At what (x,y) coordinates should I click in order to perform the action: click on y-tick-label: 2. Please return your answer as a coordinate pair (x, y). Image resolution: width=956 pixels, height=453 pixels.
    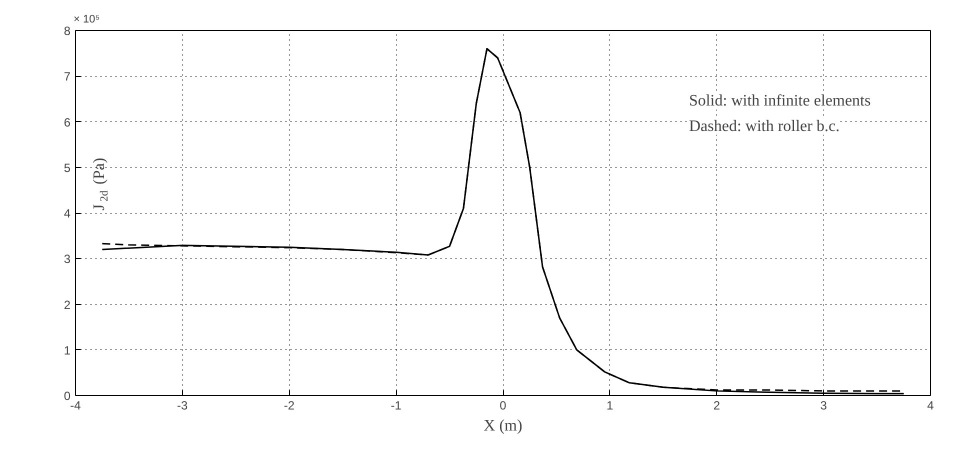
    Looking at the image, I should click on (67, 305).